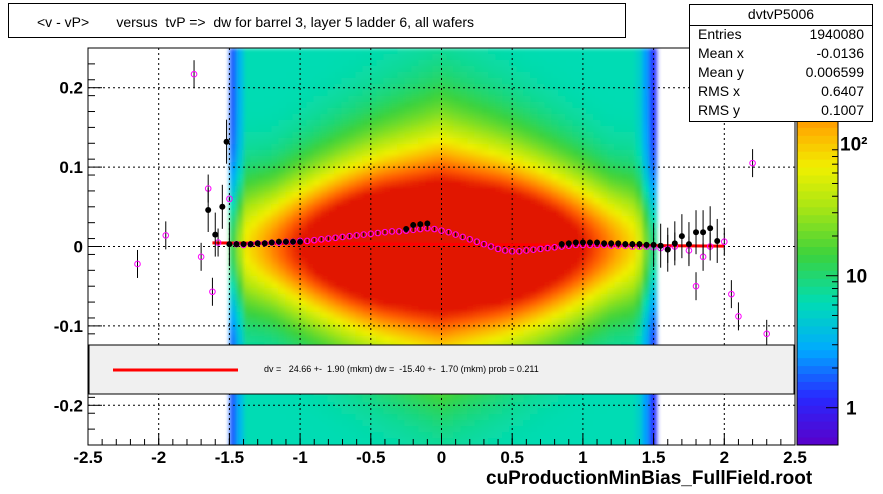 This screenshot has width=883, height=494. Describe the element at coordinates (654, 457) in the screenshot. I see `x-tick-label: 1.5` at that location.